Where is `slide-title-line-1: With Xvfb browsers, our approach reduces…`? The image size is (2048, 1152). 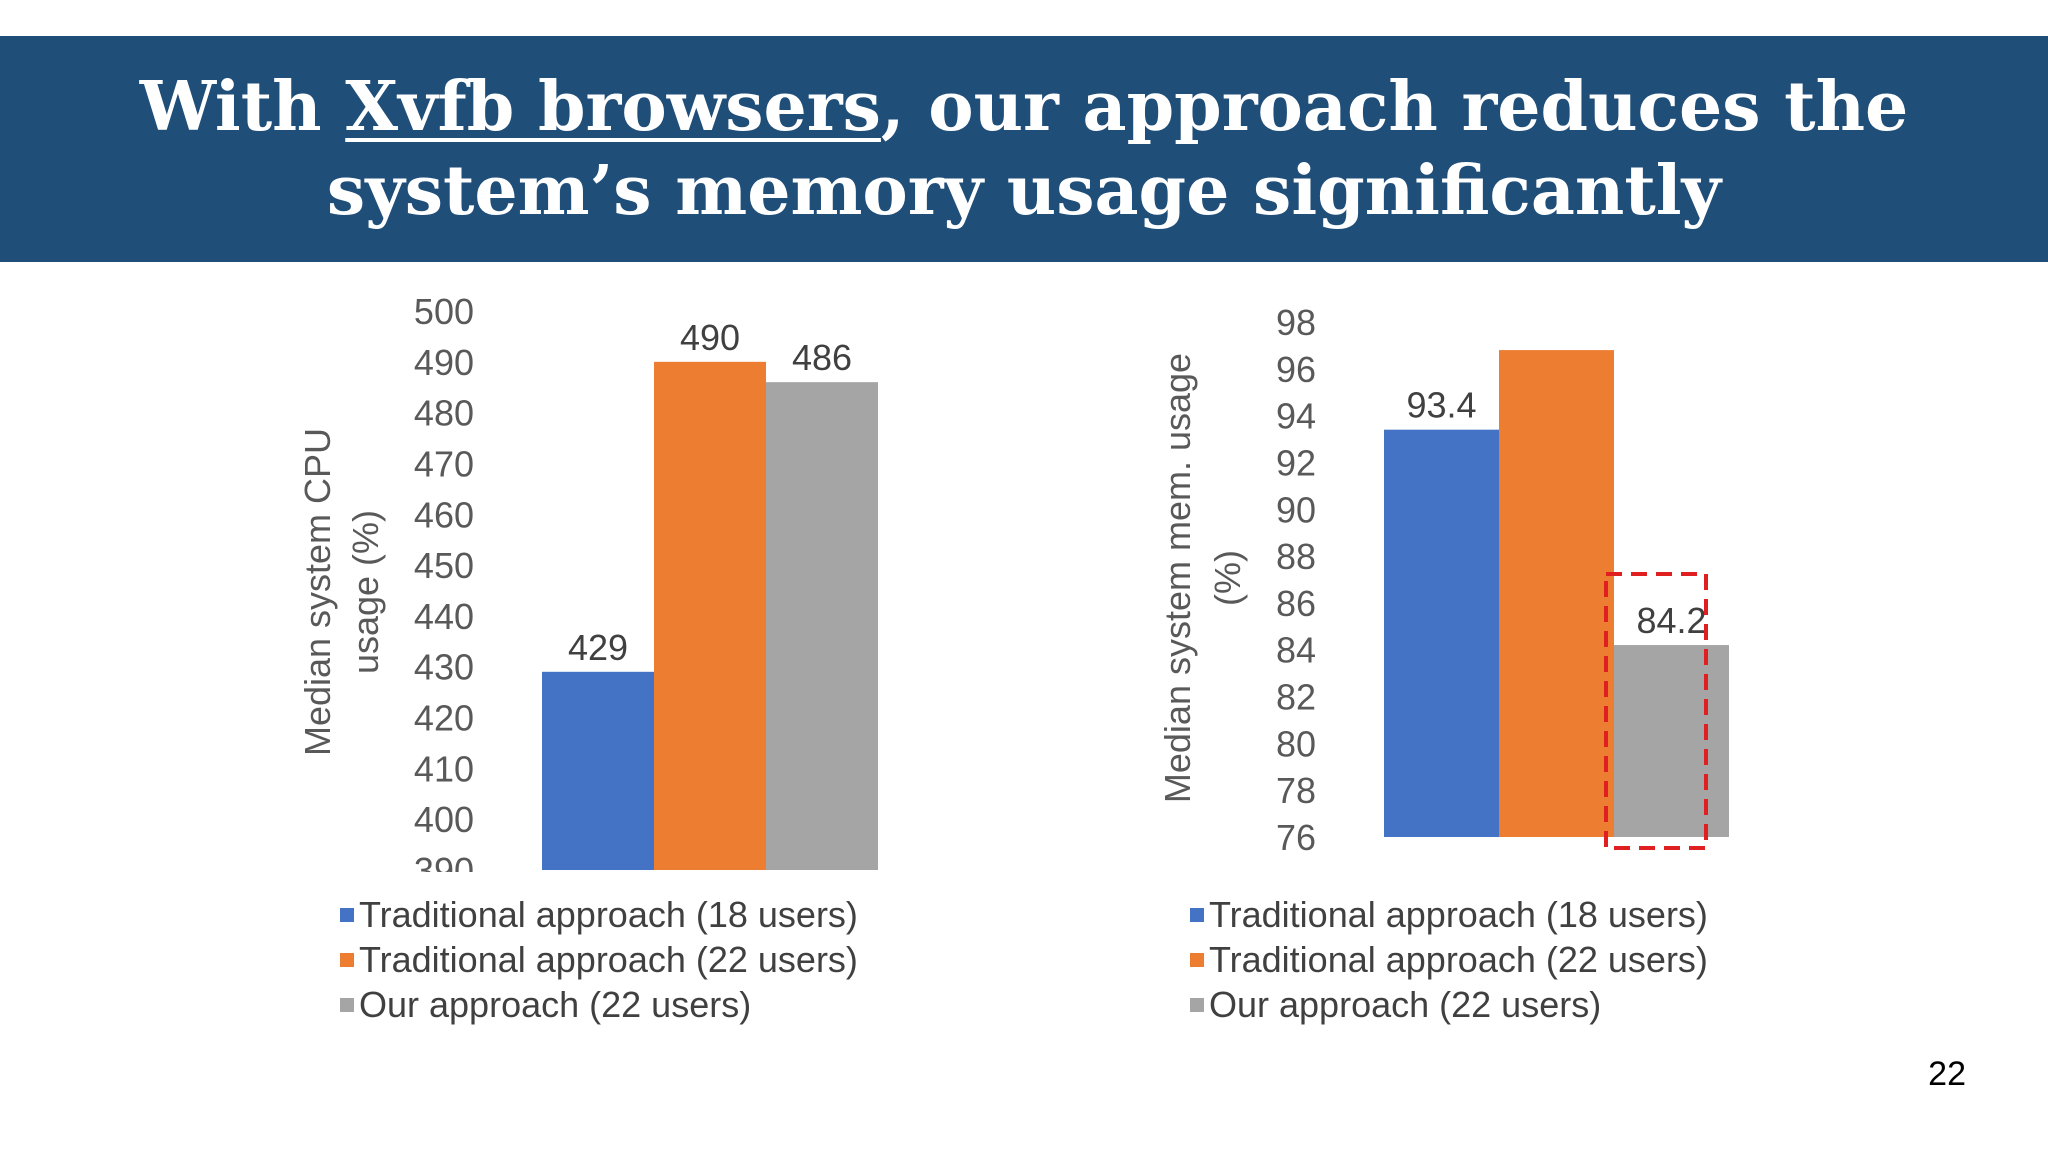 slide-title-line-1: With Xvfb browsers, our approach reduces… is located at coordinates (1024, 107).